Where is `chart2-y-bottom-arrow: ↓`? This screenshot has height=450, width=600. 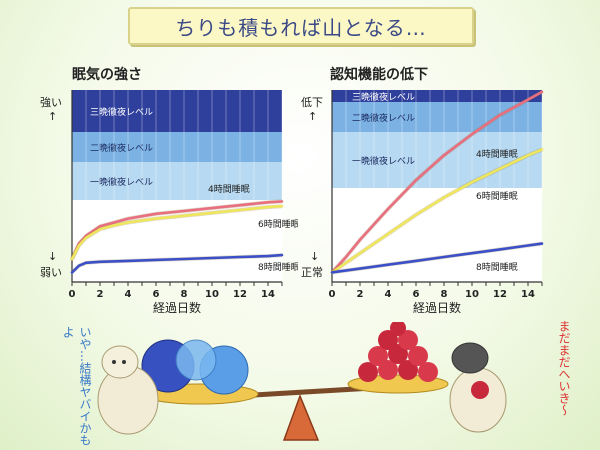 chart2-y-bottom-arrow: ↓ is located at coordinates (315, 256).